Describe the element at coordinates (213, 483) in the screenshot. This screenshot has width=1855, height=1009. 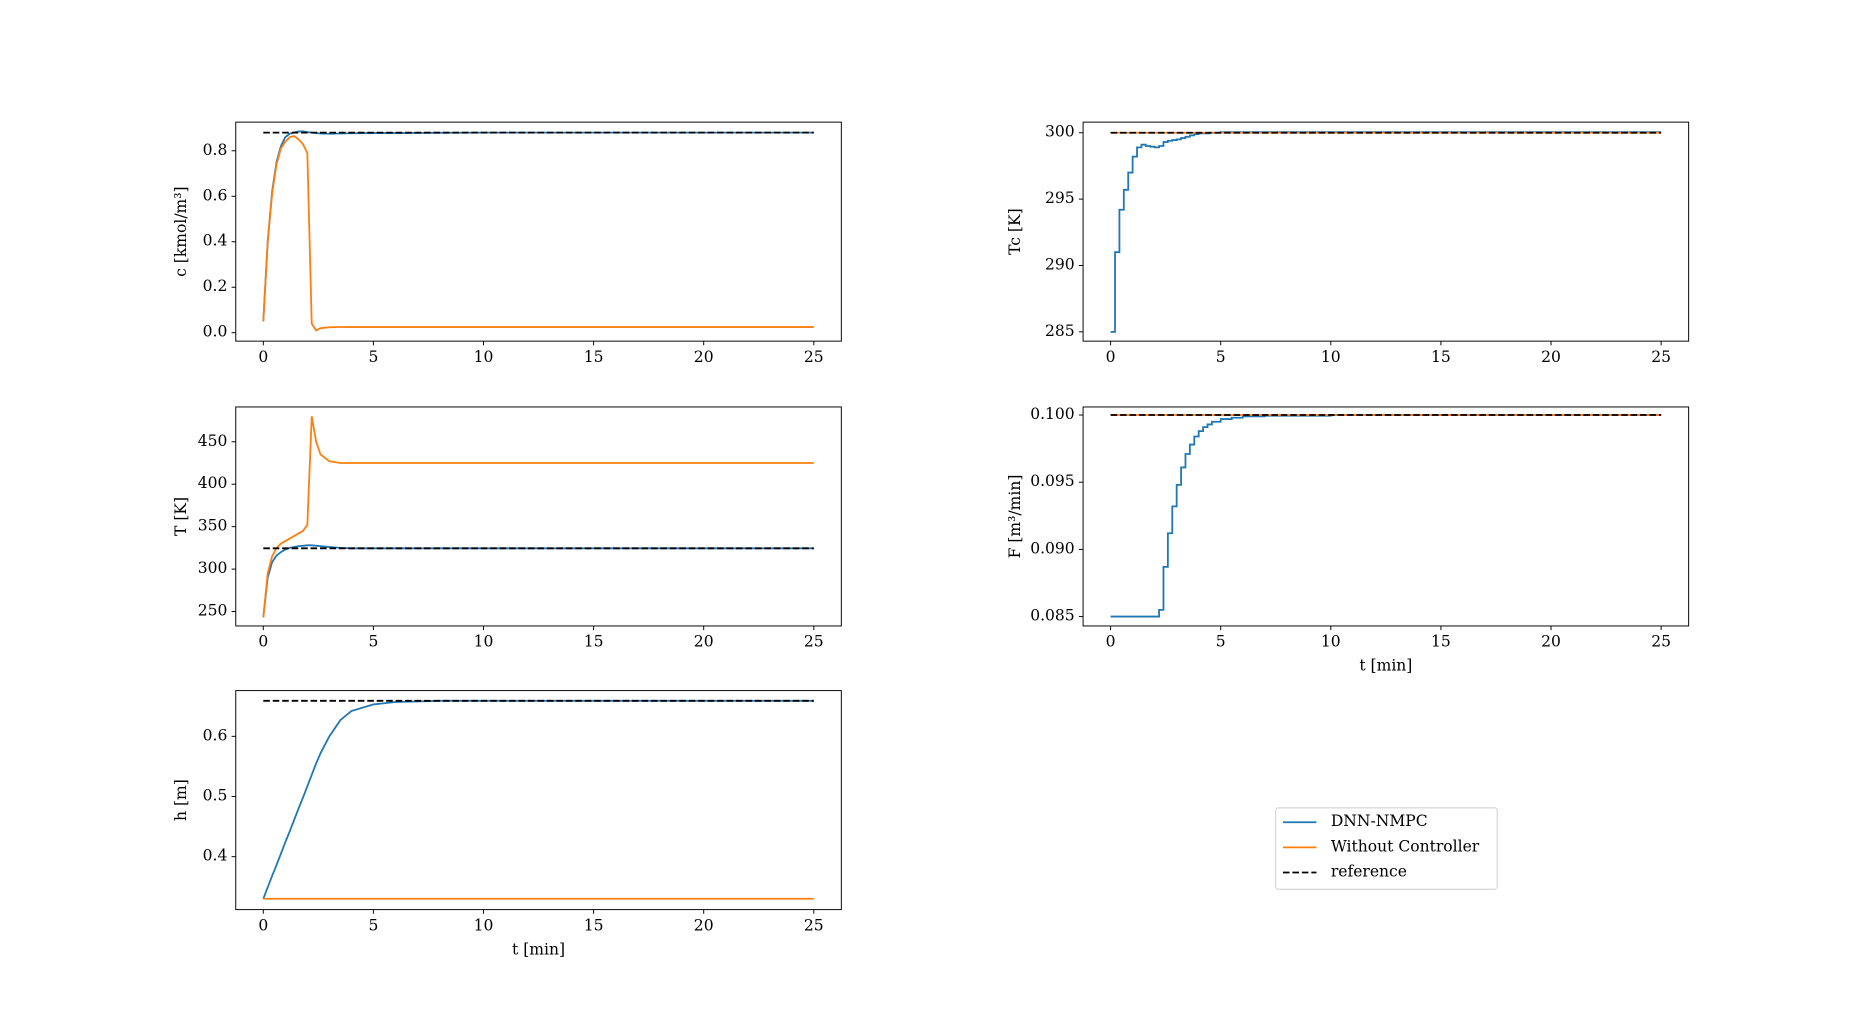
I see `y-tick-label: 400` at that location.